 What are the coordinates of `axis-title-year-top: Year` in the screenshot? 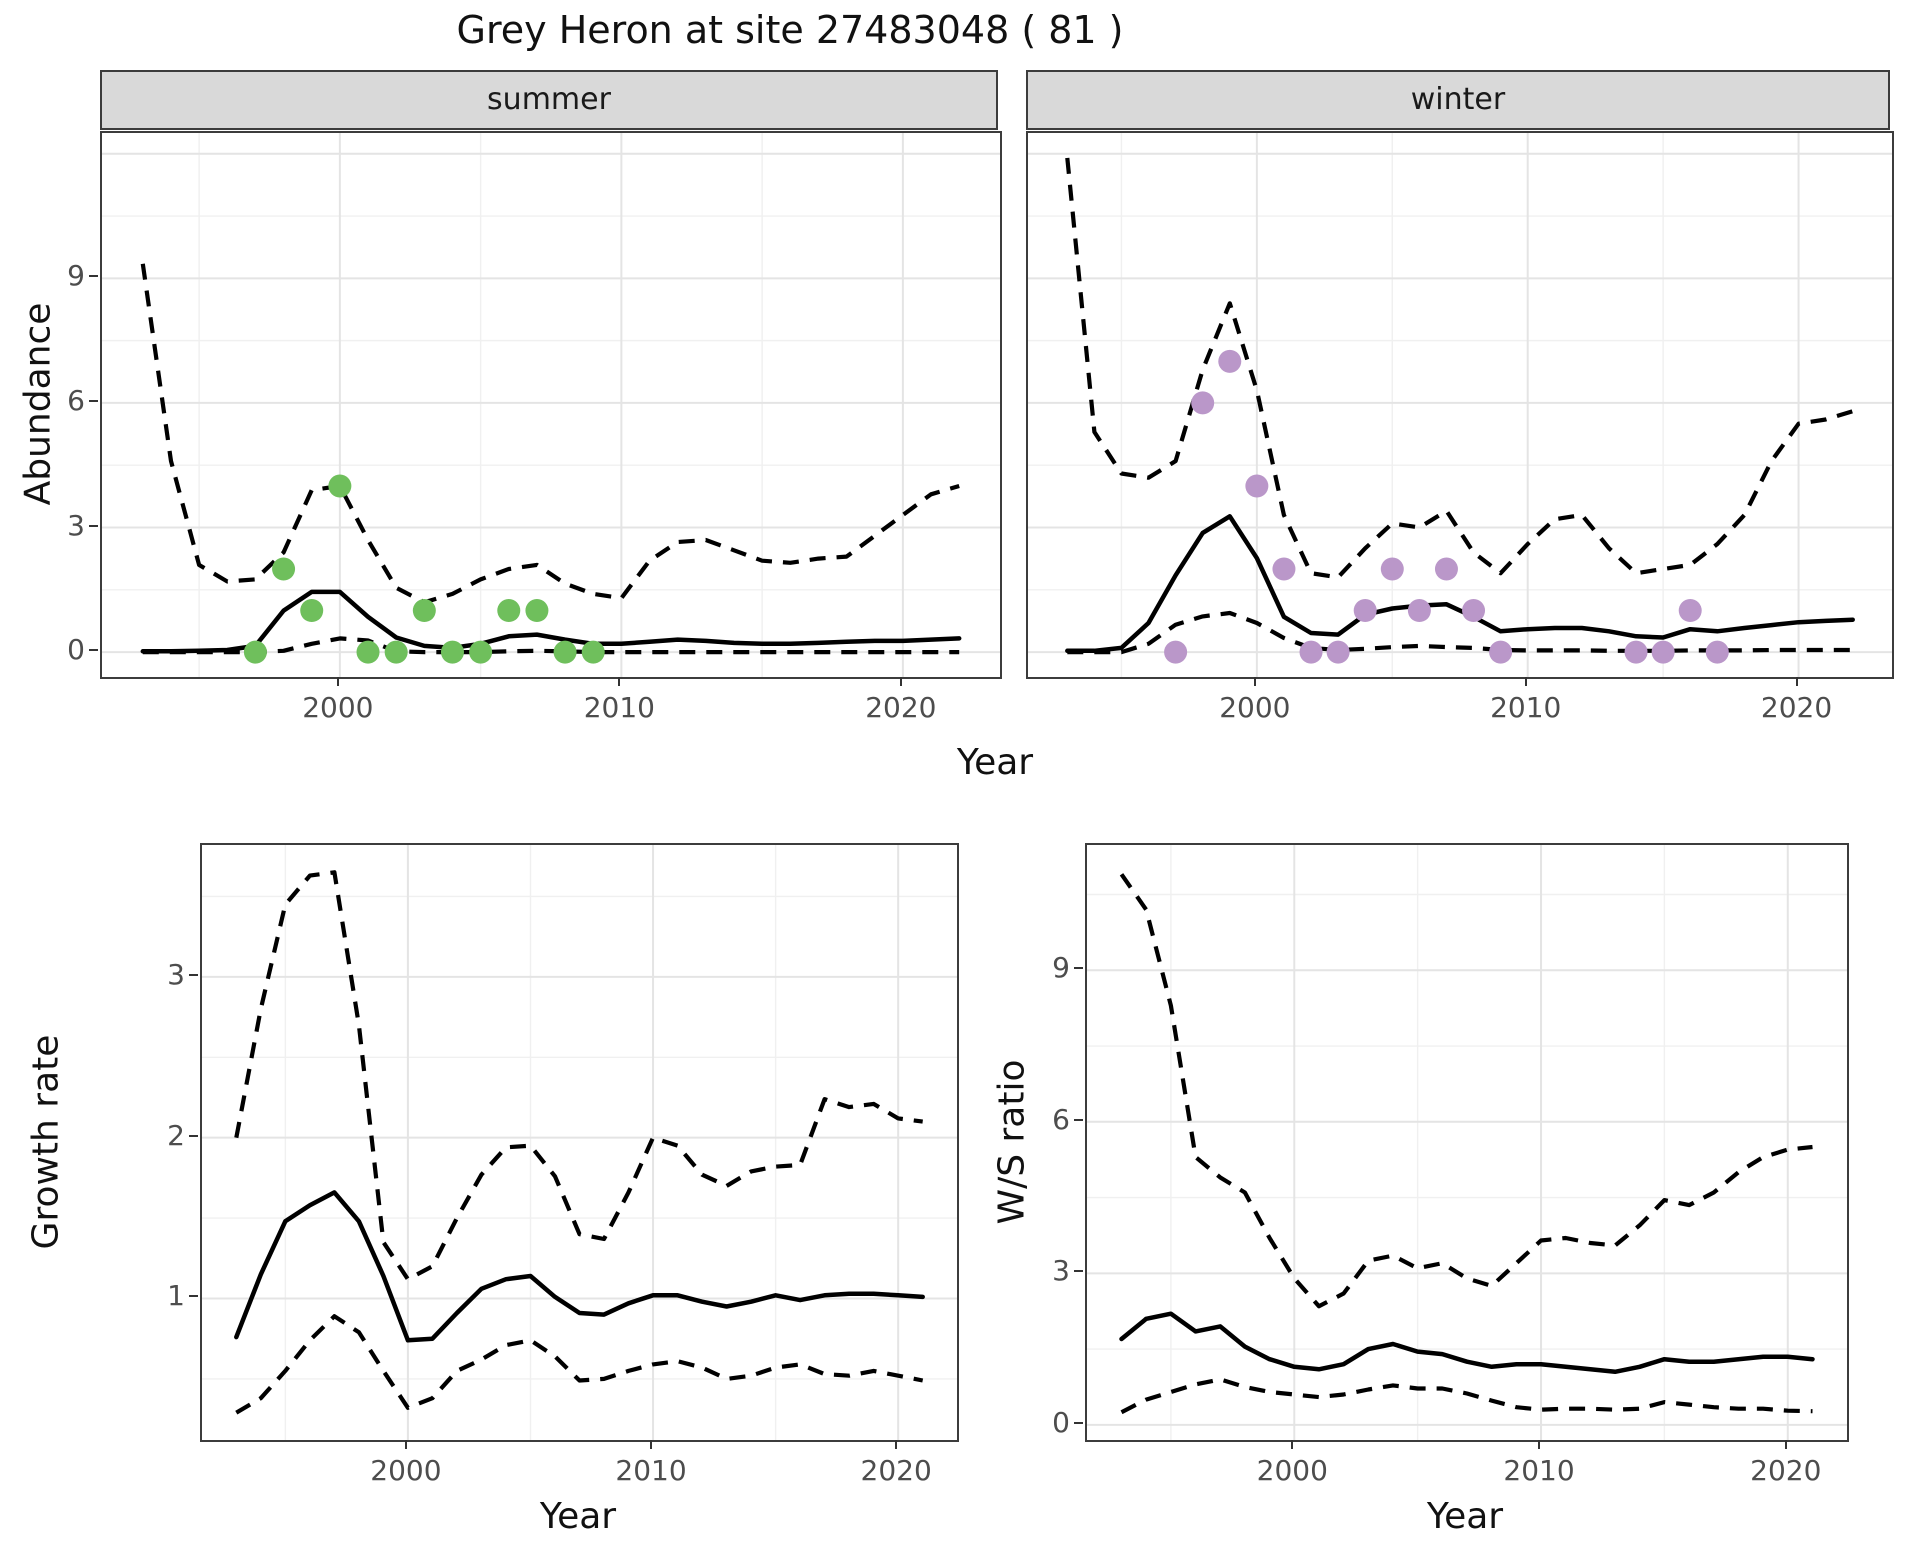 It's located at (995, 762).